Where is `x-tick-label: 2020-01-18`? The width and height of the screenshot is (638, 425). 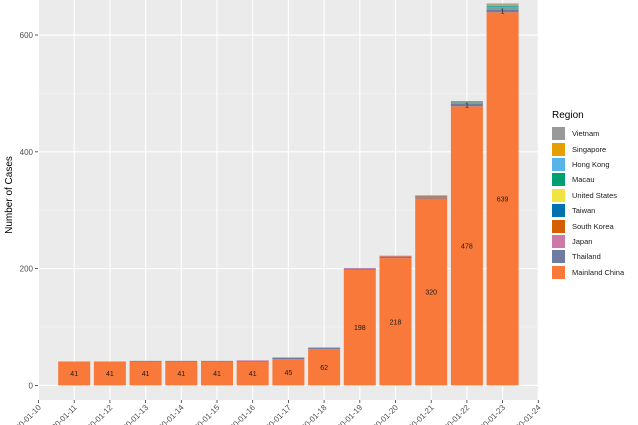
x-tick-label: 2020-01-18 is located at coordinates (311, 414).